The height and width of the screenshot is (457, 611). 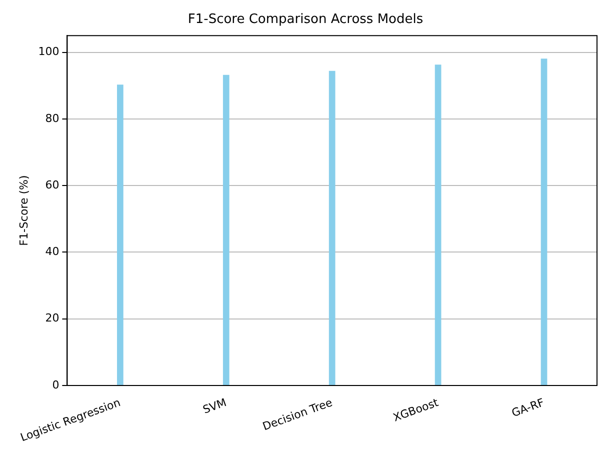 What do you see at coordinates (214, 406) in the screenshot?
I see `x-tick-label: SVM` at bounding box center [214, 406].